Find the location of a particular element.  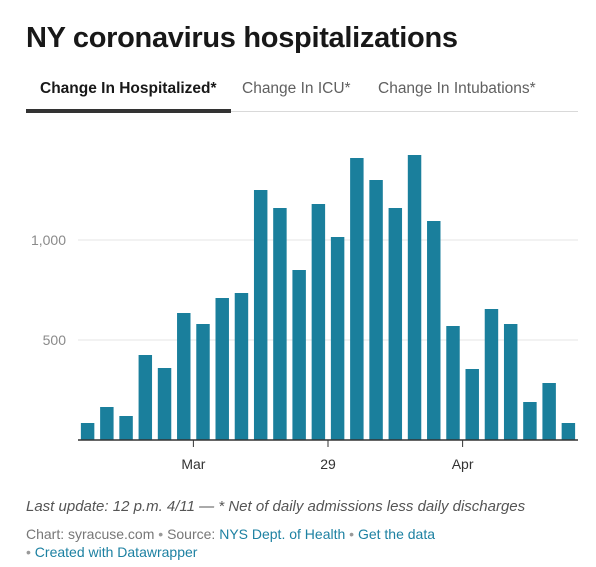

y-axis-labels: 500 1,000 is located at coordinates (48, 290).